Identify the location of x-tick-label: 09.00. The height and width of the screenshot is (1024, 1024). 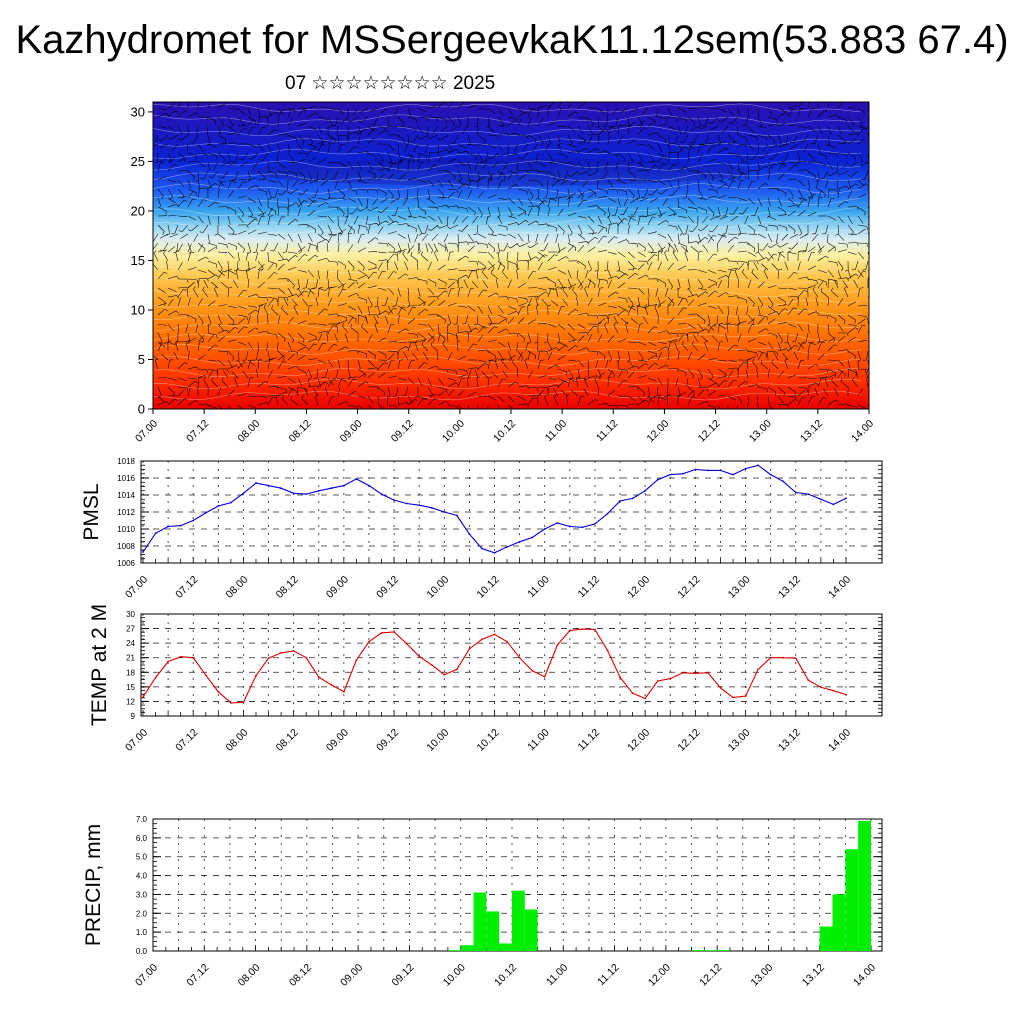
(337, 587).